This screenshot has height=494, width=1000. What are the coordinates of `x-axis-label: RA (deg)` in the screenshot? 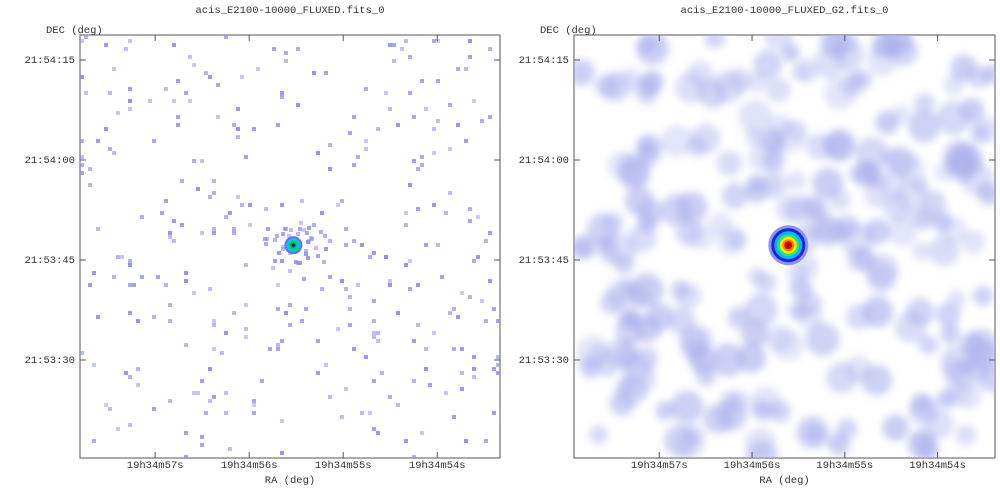 It's located at (784, 481).